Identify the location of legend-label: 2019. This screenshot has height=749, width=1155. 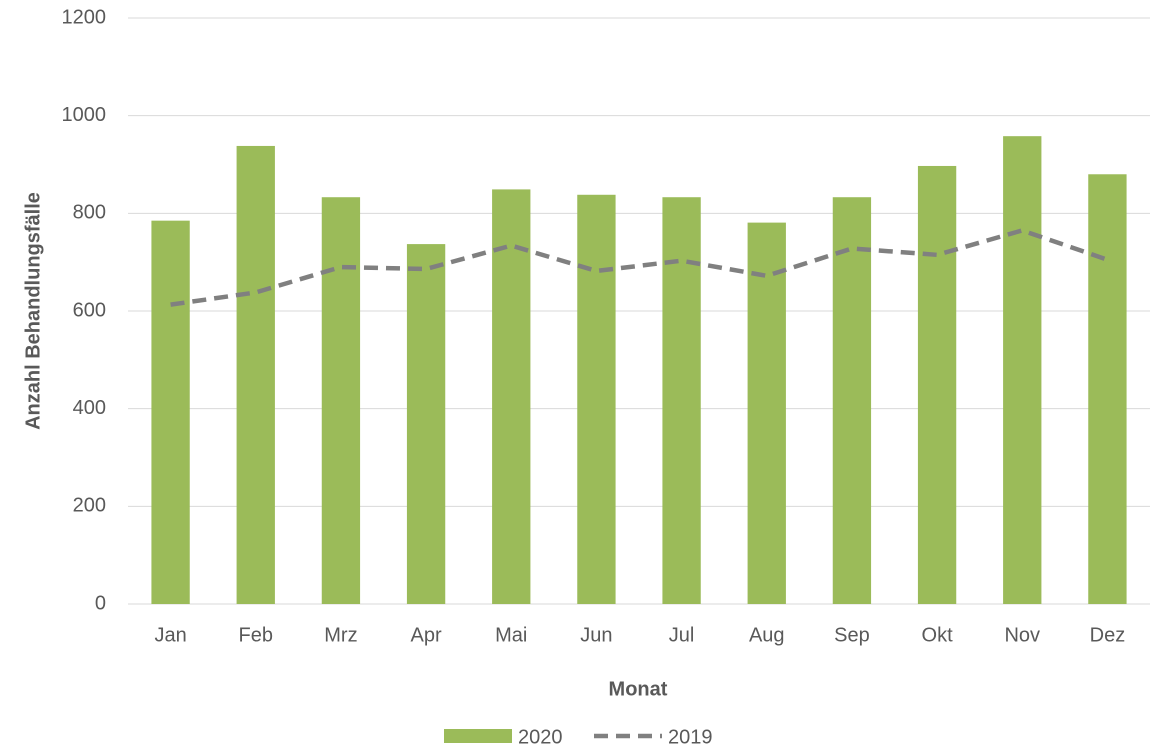
(690, 737).